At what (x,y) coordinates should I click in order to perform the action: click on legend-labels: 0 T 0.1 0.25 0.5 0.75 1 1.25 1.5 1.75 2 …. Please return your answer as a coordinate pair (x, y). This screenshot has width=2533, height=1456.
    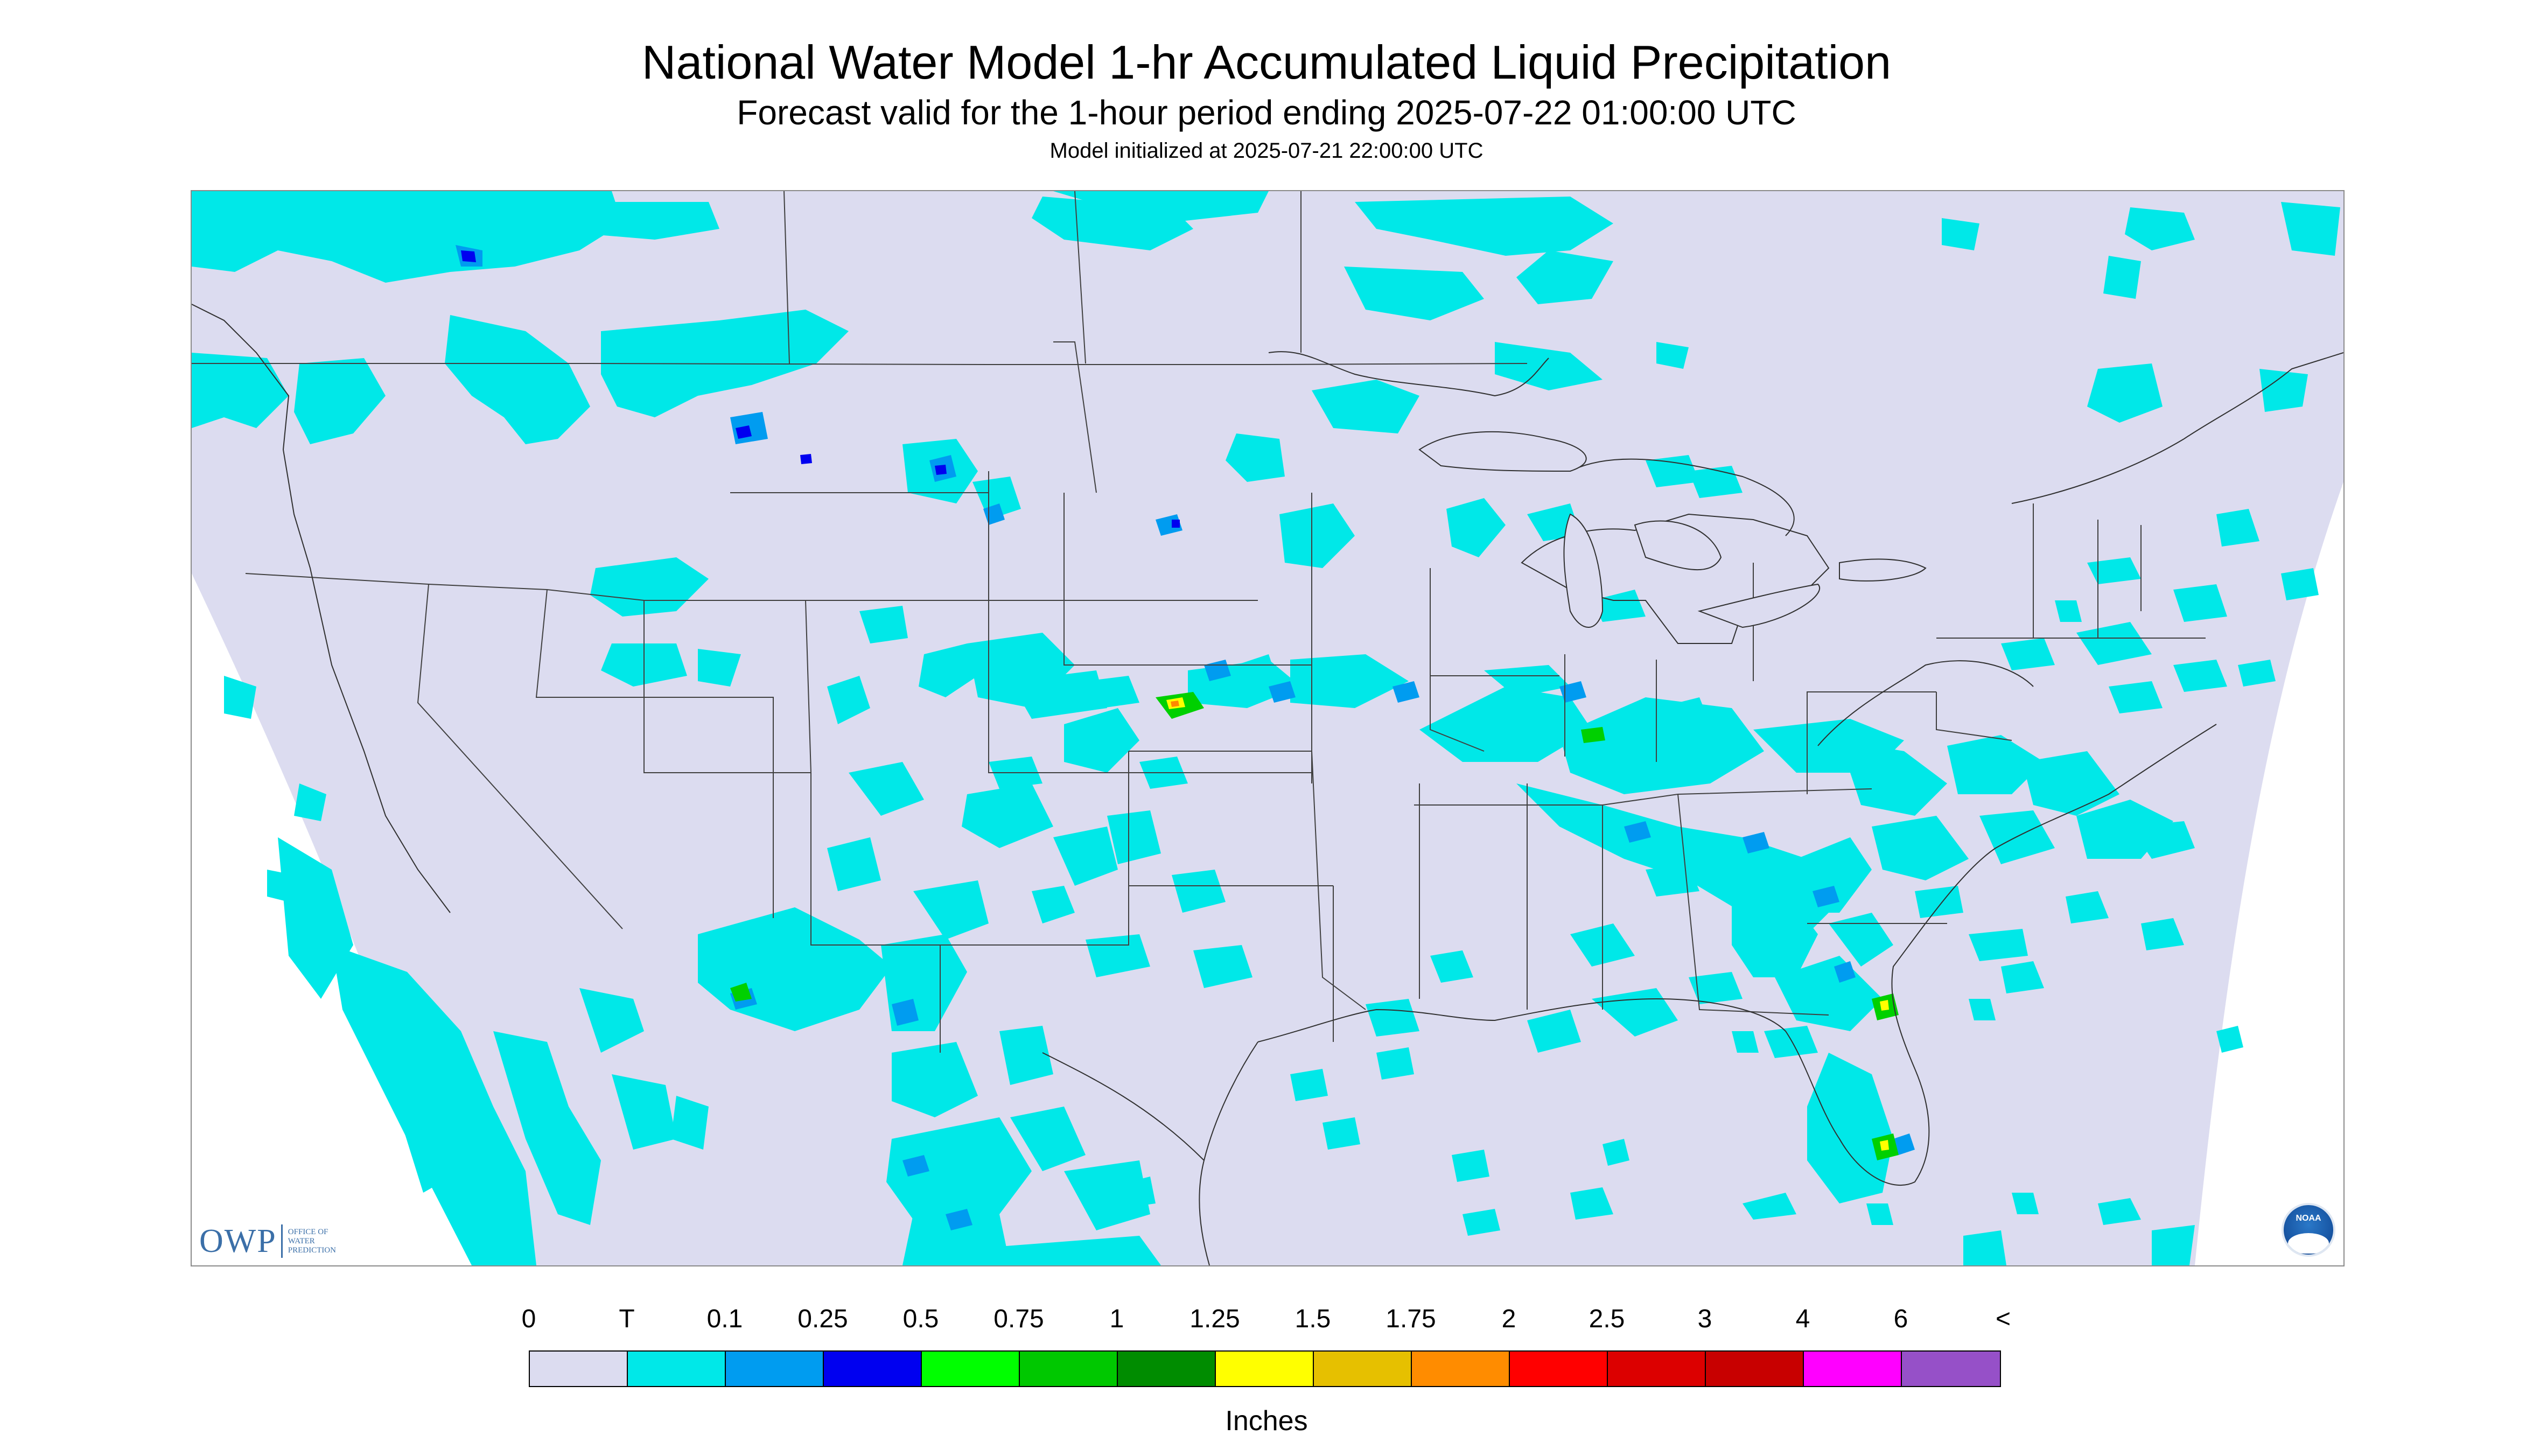
    Looking at the image, I should click on (1266, 1322).